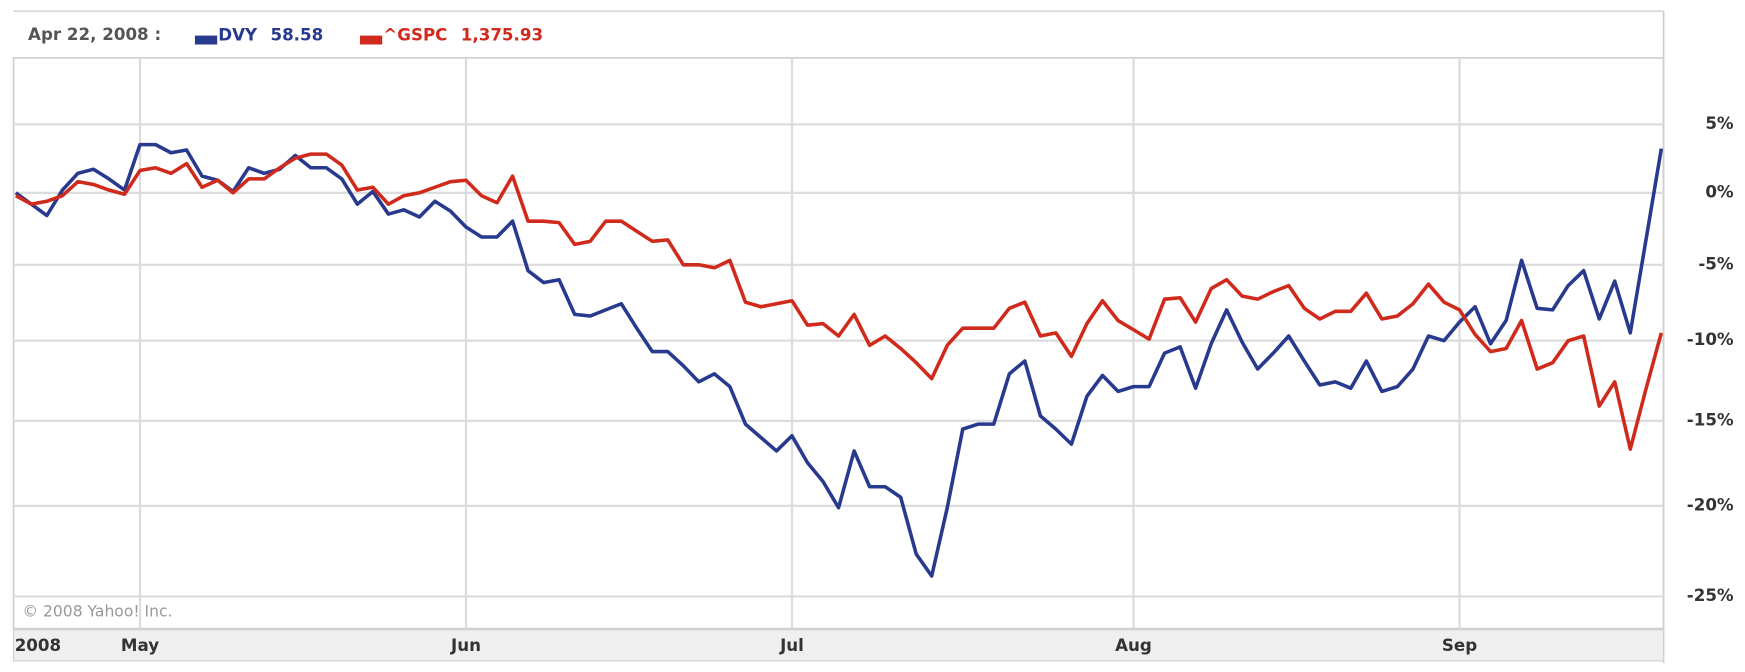 The image size is (1745, 672). Describe the element at coordinates (1710, 504) in the screenshot. I see `y-tick-label: -20%` at that location.